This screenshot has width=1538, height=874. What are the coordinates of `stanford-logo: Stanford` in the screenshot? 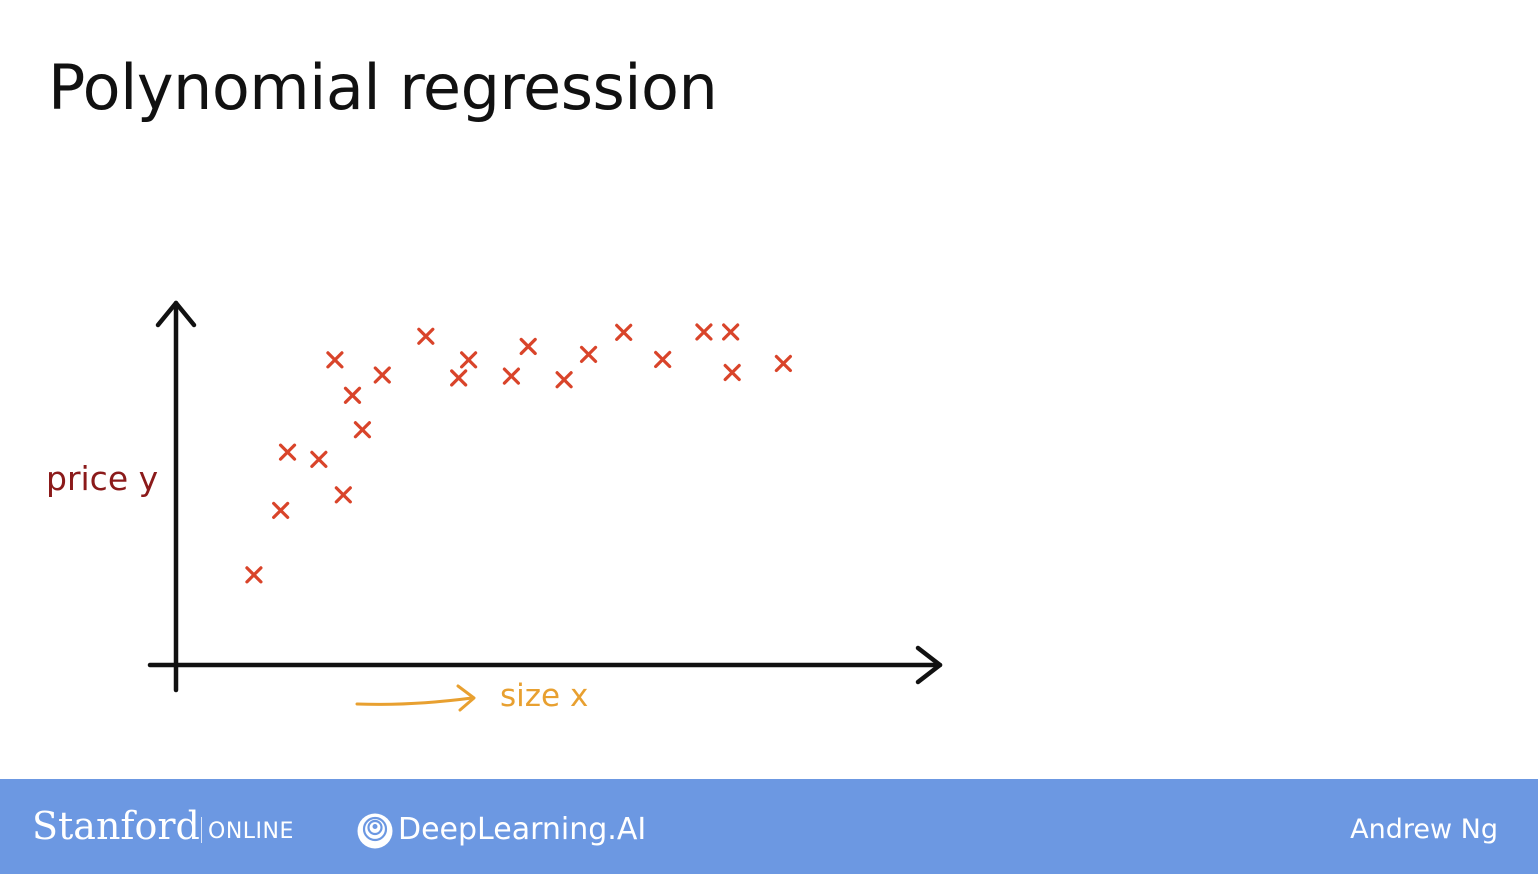 It's located at (116, 826).